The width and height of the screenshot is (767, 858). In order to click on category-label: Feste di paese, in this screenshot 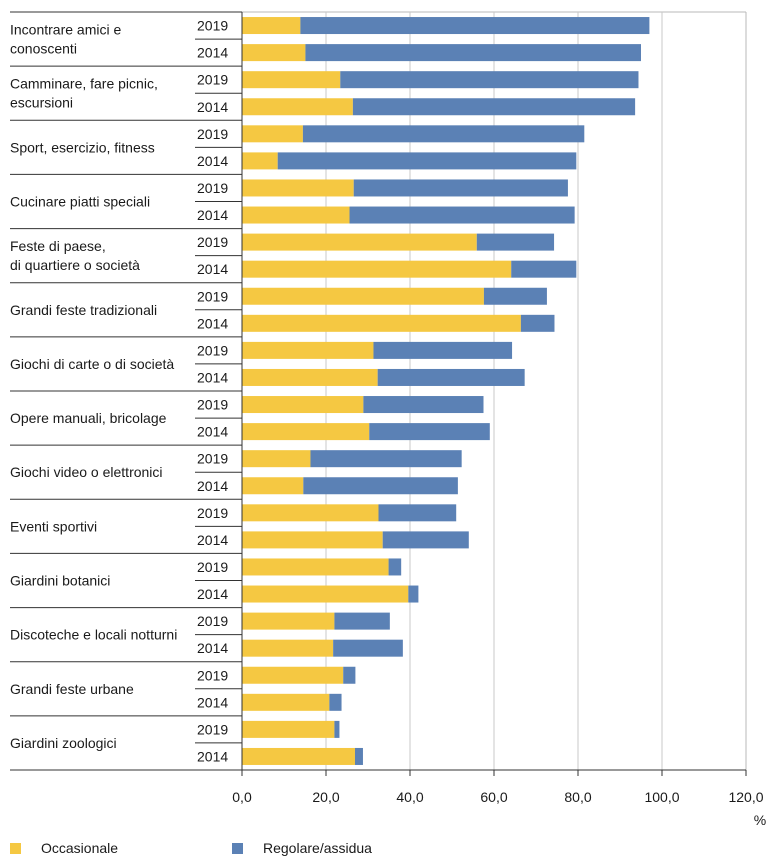, I will do `click(58, 246)`.